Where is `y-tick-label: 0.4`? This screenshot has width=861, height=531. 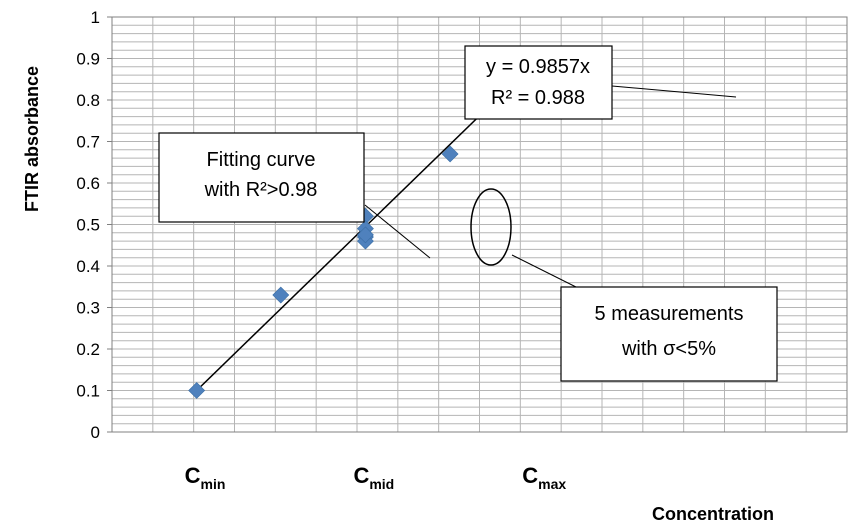 y-tick-label: 0.4 is located at coordinates (88, 266).